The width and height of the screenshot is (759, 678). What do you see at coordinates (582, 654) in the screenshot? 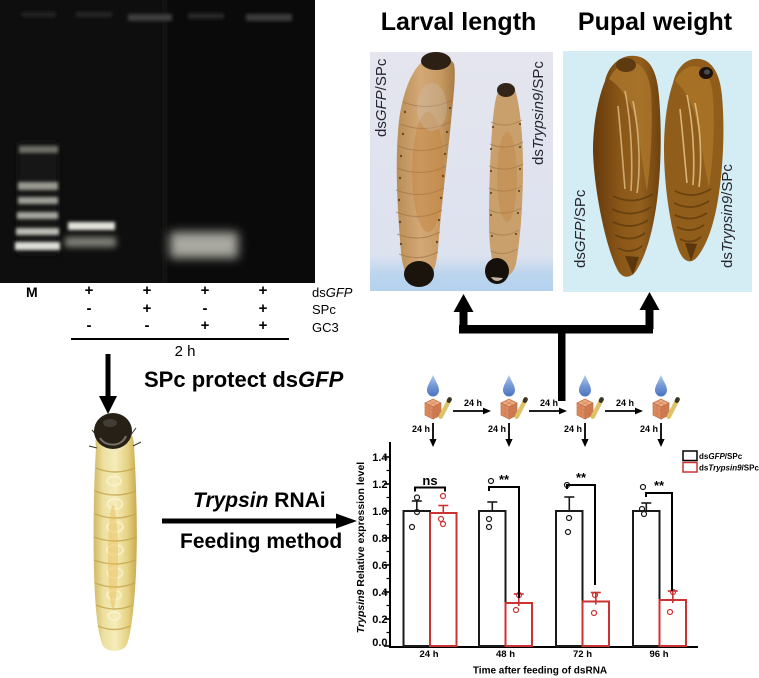
I see `svg-text: 72 h` at bounding box center [582, 654].